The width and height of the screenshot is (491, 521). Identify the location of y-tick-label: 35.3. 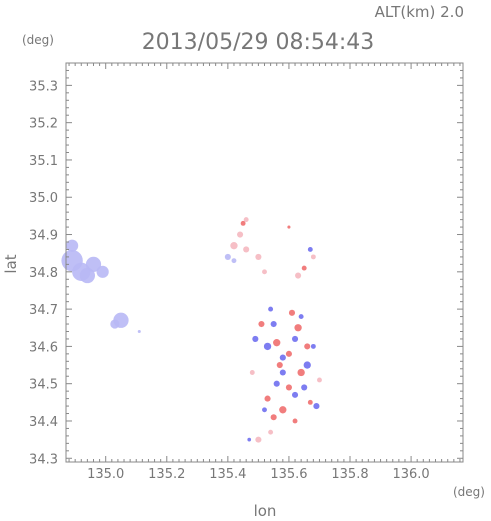
(43, 86).